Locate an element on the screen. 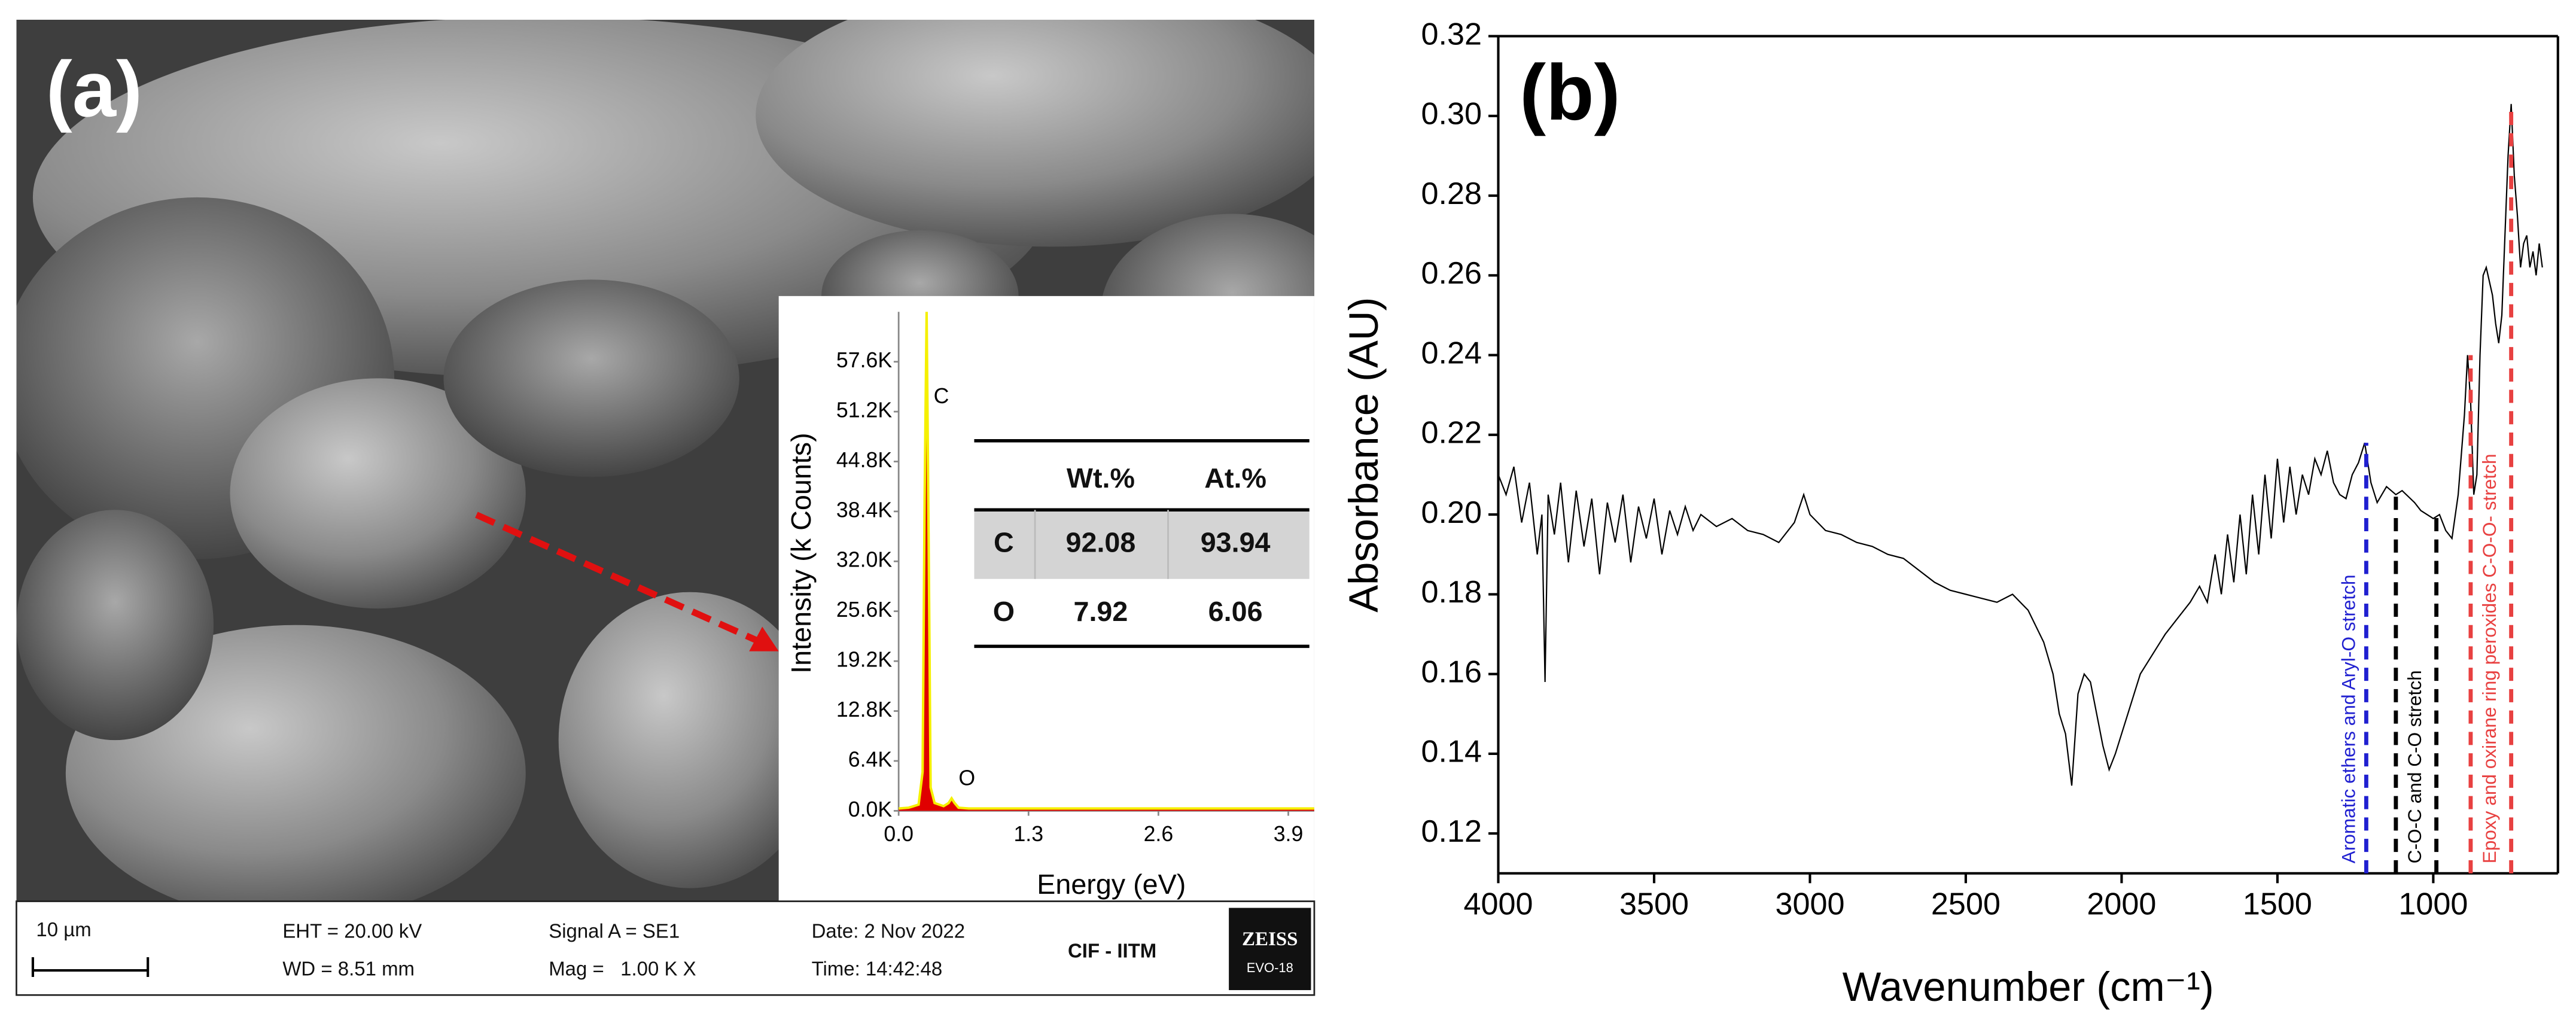  table: Wt.% At.% C 92.08 93.94 O 7.92 6.06 is located at coordinates (1142, 543).